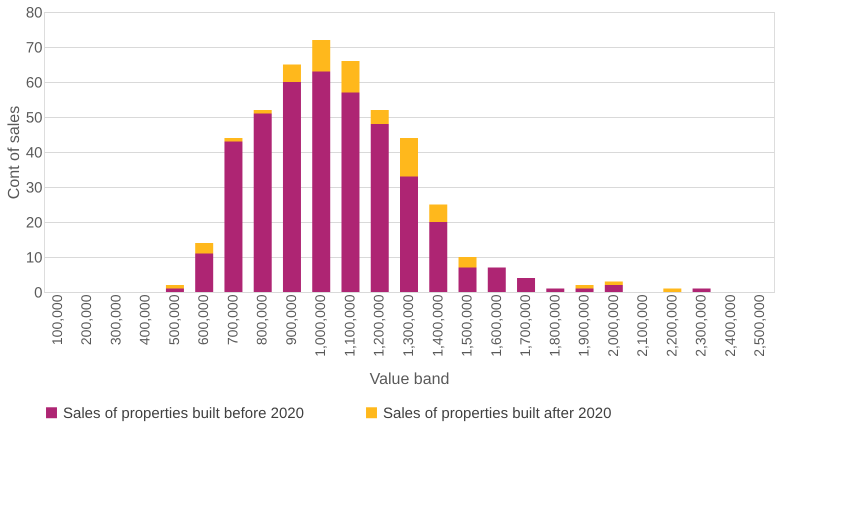 The width and height of the screenshot is (841, 511). What do you see at coordinates (497, 413) in the screenshot?
I see `legend-label: Sales of properties built after 2020` at bounding box center [497, 413].